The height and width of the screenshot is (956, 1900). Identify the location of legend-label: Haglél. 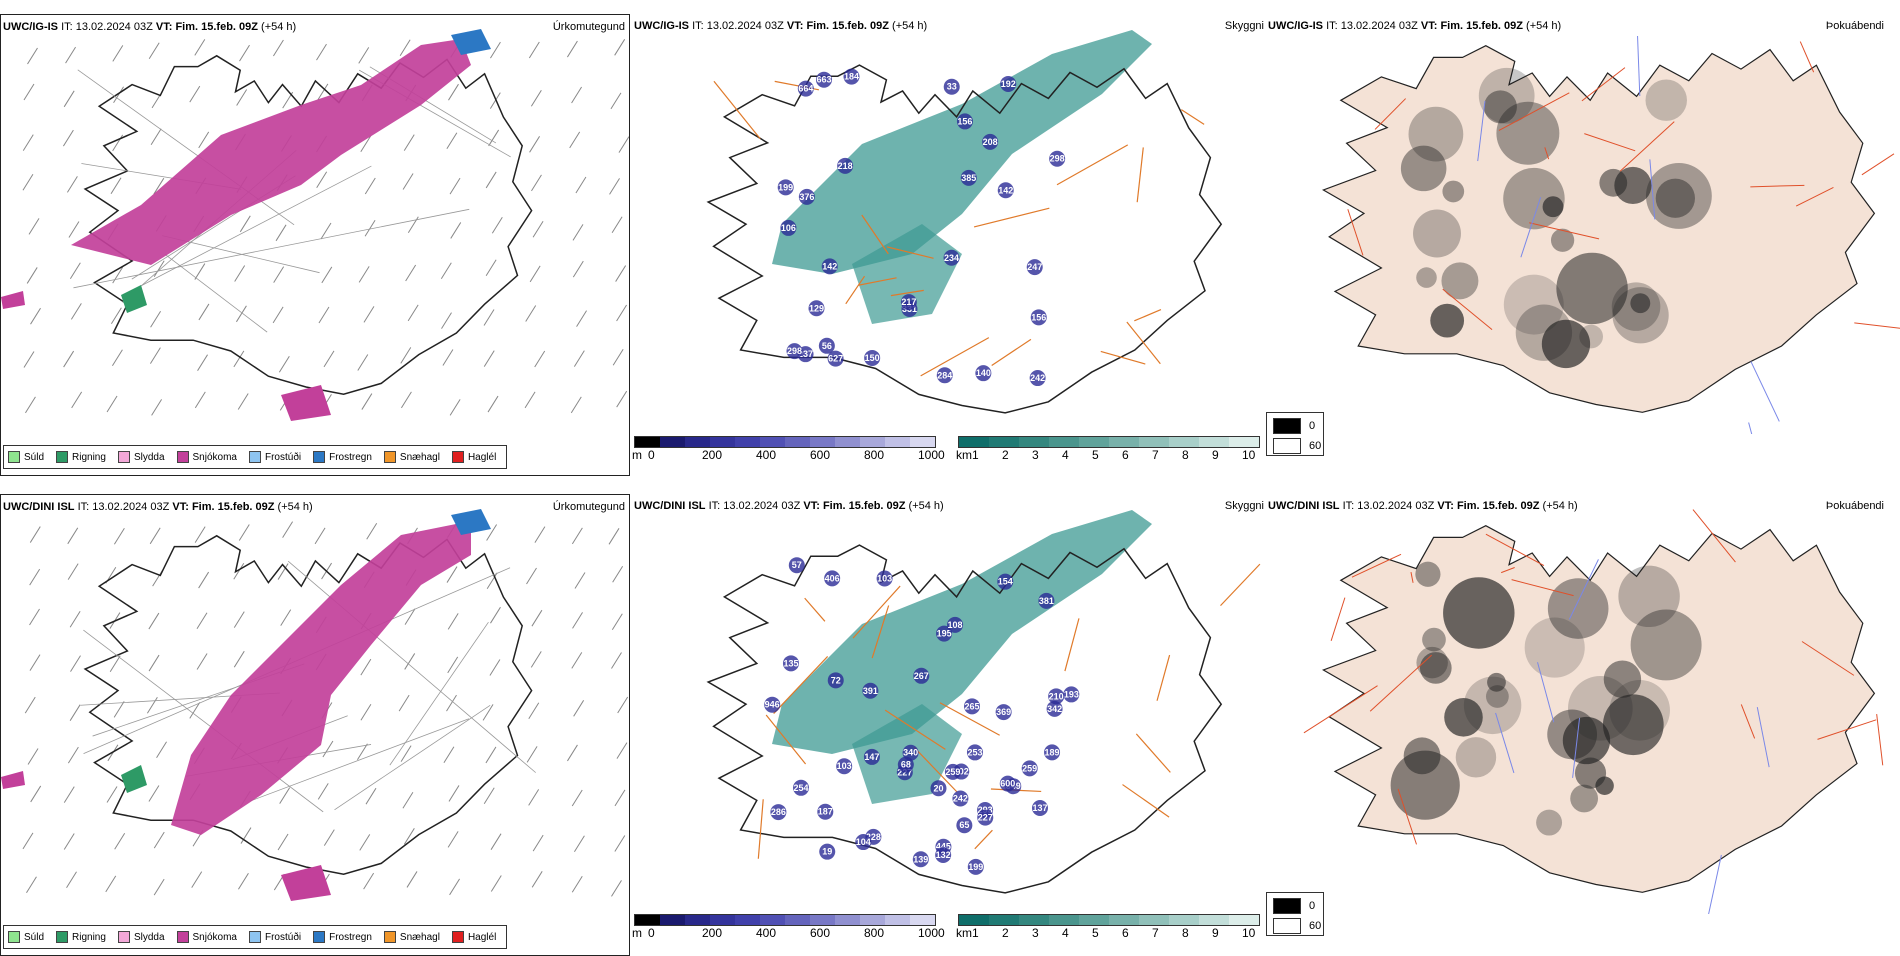
(482, 457).